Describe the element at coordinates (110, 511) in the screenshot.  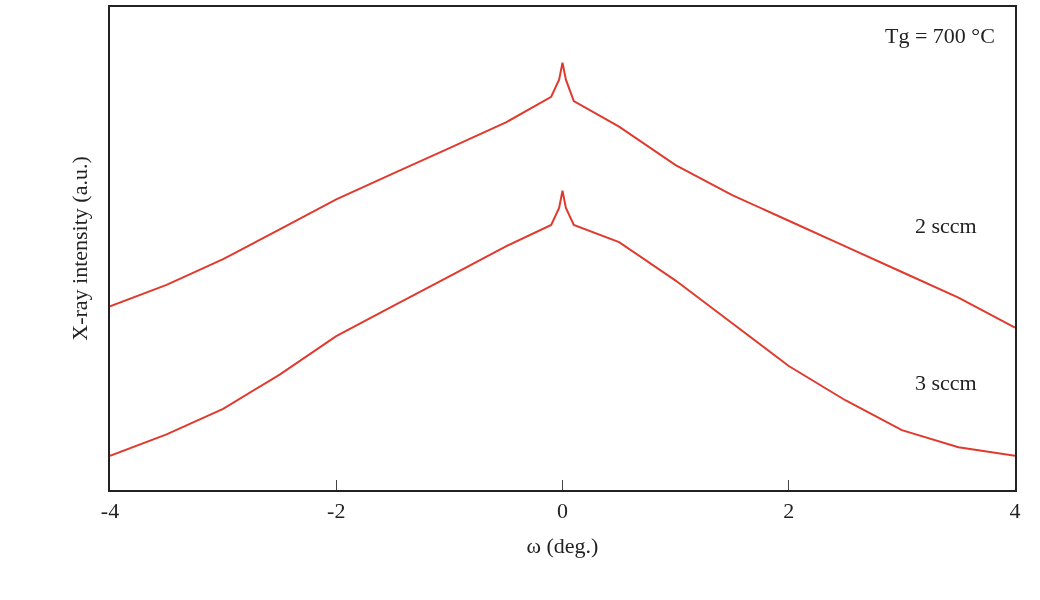
I see `x-tick-label: -4` at that location.